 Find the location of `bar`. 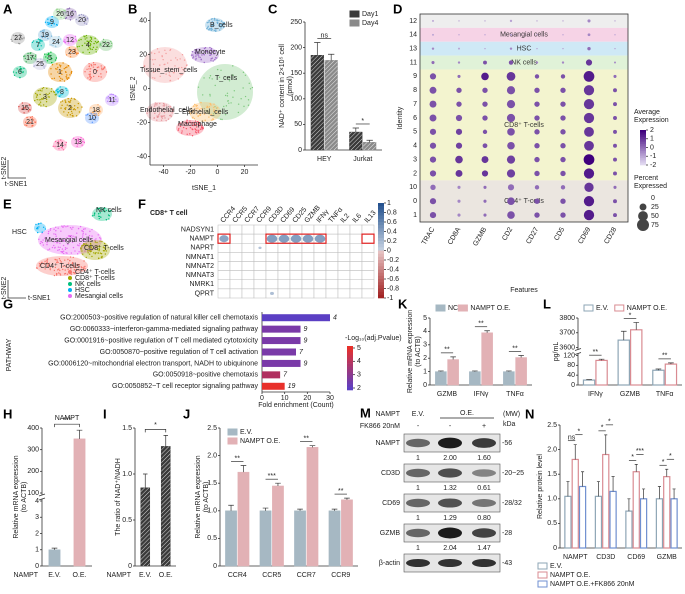

bar is located at coordinates (643, 523).